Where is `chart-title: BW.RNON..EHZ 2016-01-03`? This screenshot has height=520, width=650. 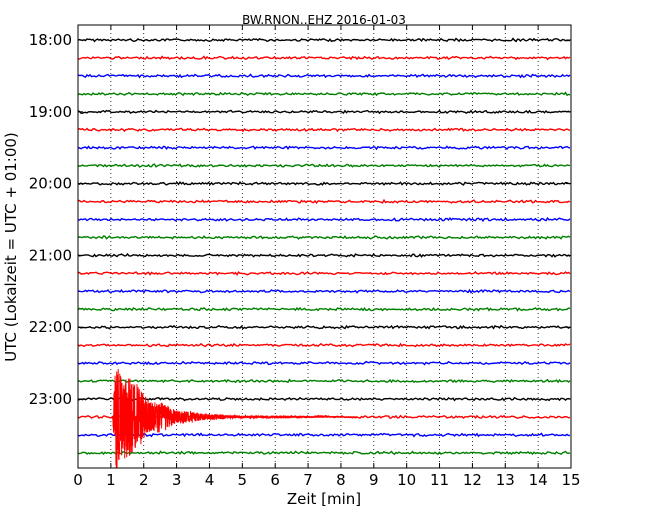 chart-title: BW.RNON..EHZ 2016-01-03 is located at coordinates (324, 20).